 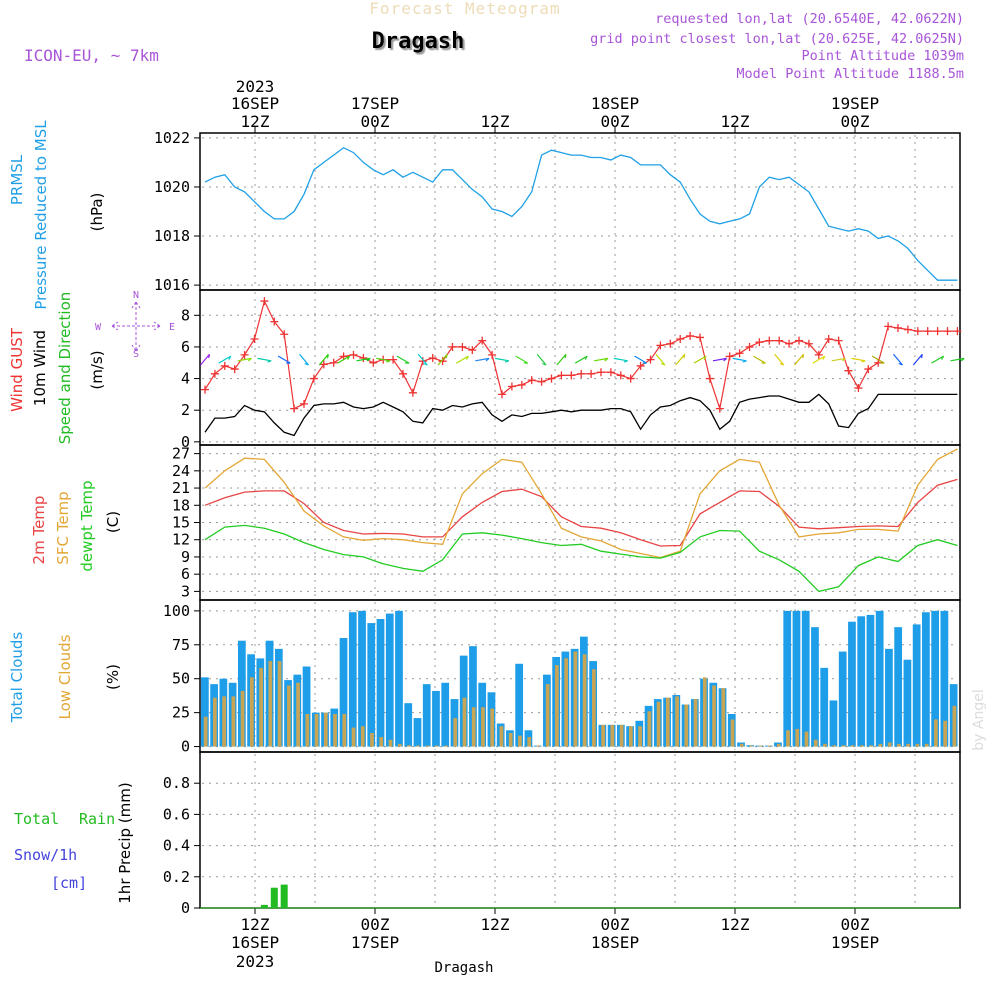 What do you see at coordinates (172, 285) in the screenshot?
I see `pressure-ytick-label: 1016` at bounding box center [172, 285].